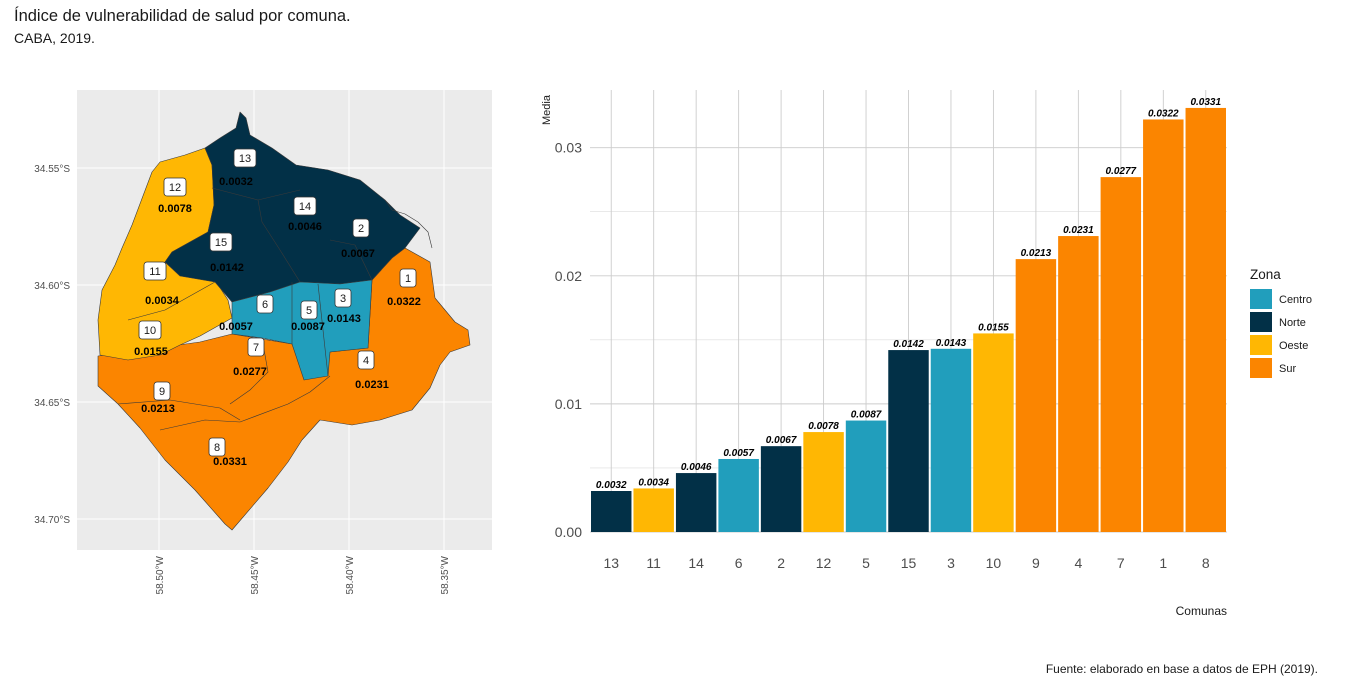 This screenshot has width=1366, height=685. I want to click on x-tick-label: 3, so click(951, 563).